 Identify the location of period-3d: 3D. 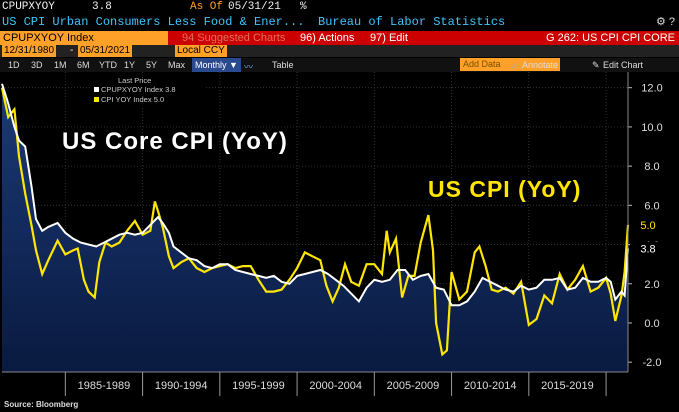
(37, 65).